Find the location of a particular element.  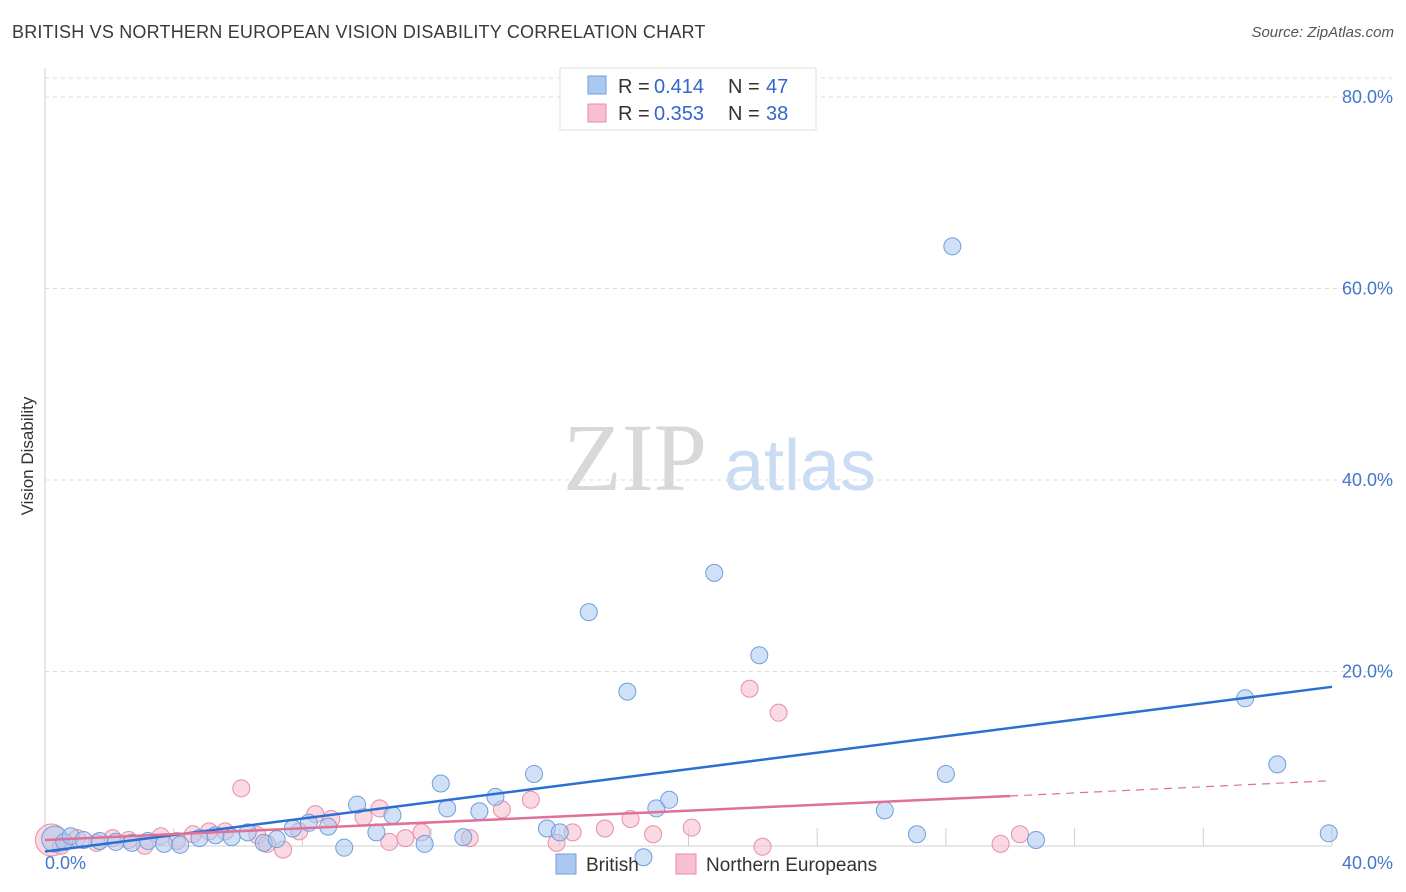

y-tick-label-80: 80.0% is located at coordinates (1367, 97).